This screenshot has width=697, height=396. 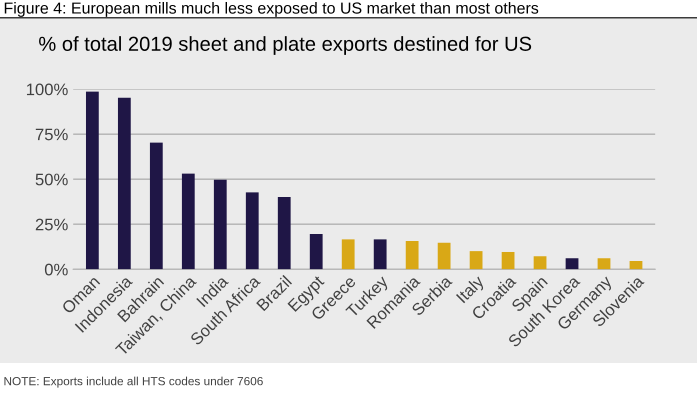 What do you see at coordinates (56, 270) in the screenshot?
I see `y-tick-label: 0%` at bounding box center [56, 270].